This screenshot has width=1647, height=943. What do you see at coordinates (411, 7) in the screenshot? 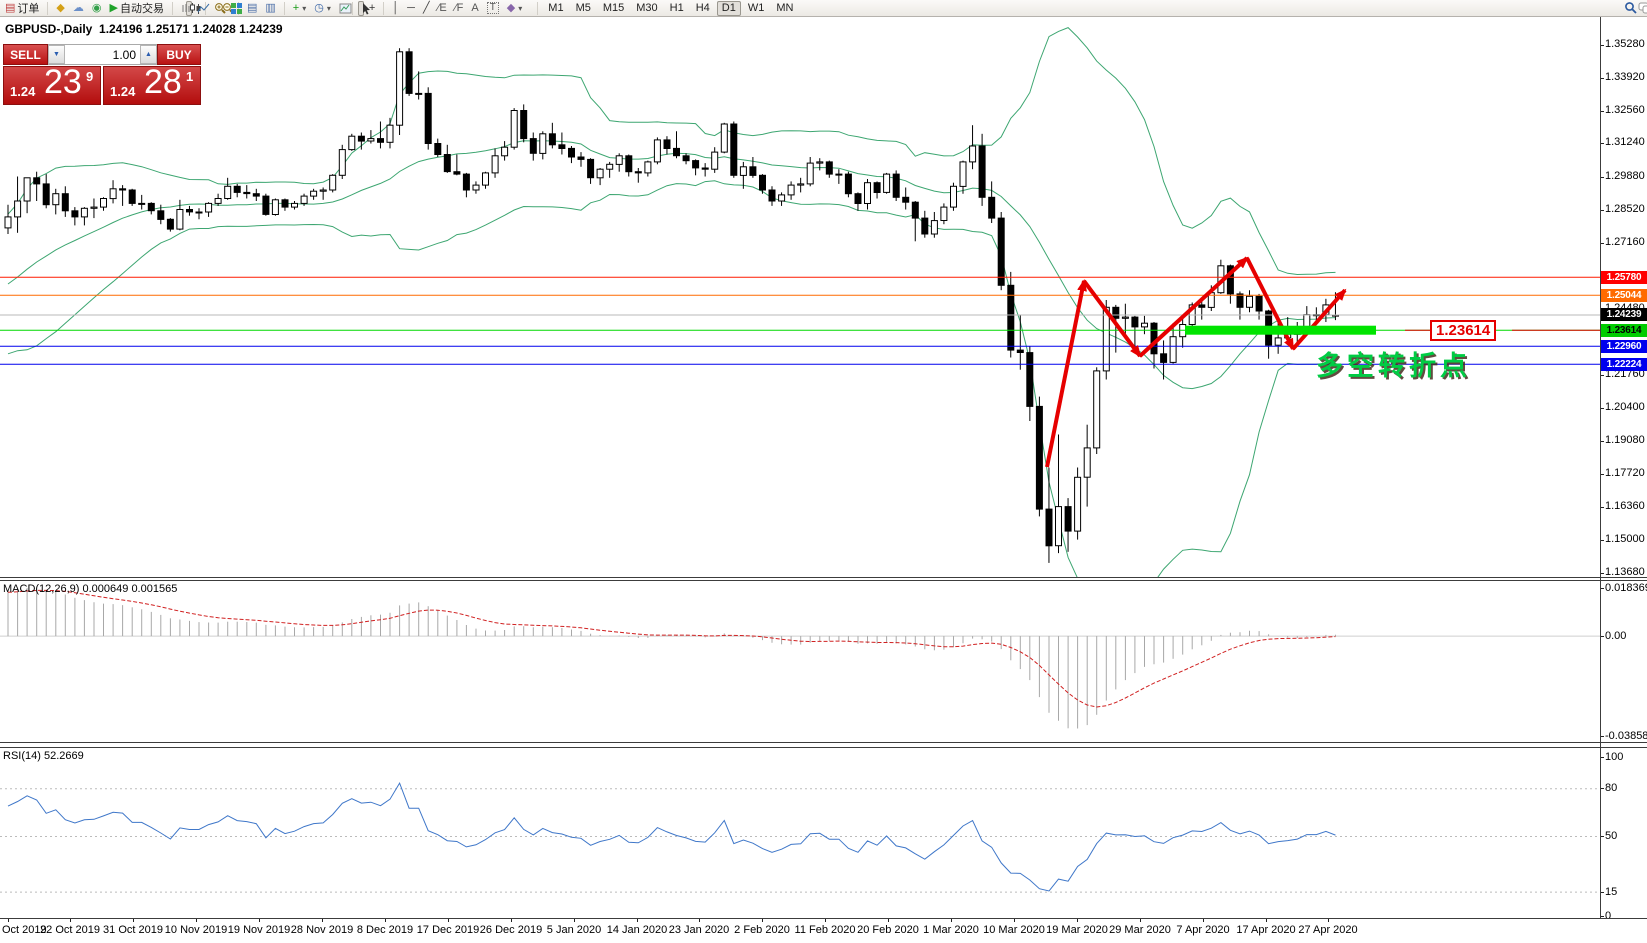
I see `hline-tool: ─` at bounding box center [411, 7].